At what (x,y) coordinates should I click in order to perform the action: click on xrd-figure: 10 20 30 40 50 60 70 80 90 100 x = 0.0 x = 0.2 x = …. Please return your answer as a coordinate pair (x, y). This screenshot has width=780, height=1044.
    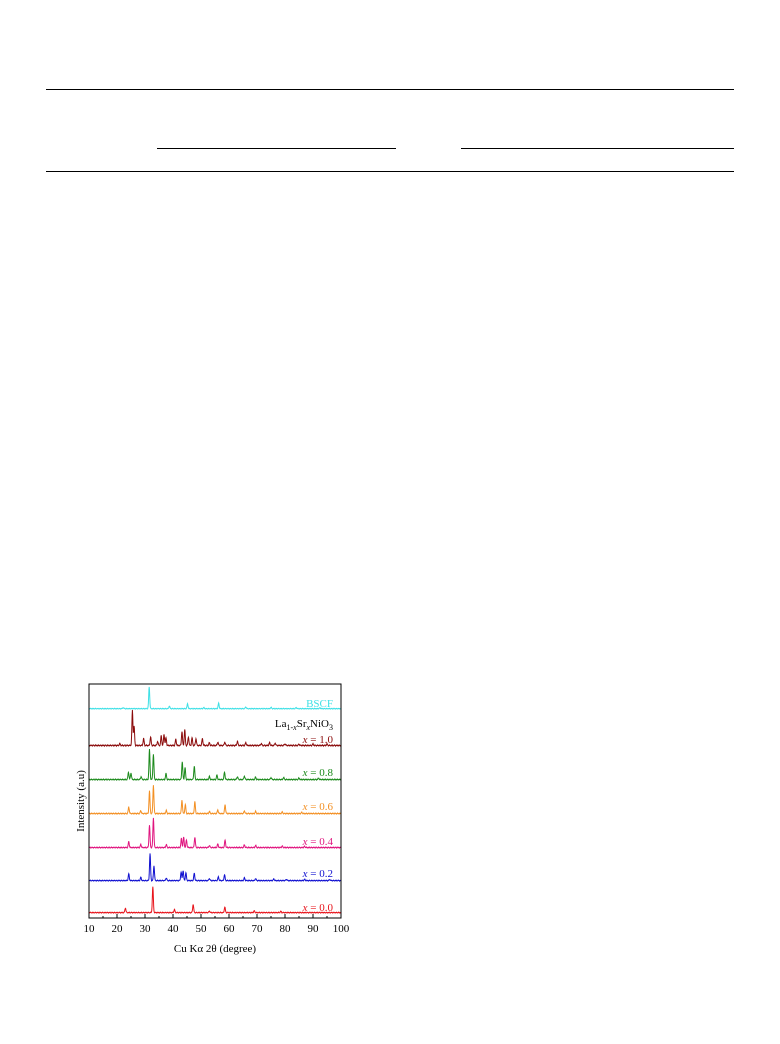
    Looking at the image, I should click on (220, 820).